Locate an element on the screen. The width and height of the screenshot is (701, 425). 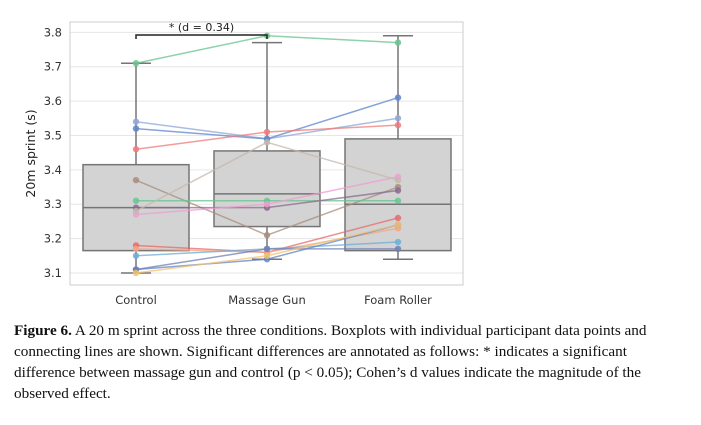
y-tick-label: 3.1 is located at coordinates (53, 273).